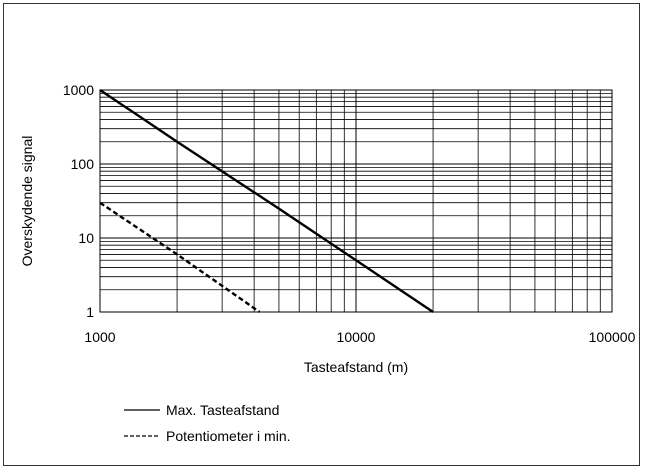  Describe the element at coordinates (356, 367) in the screenshot. I see `x-axis-label: Tasteafstand (m)` at that location.